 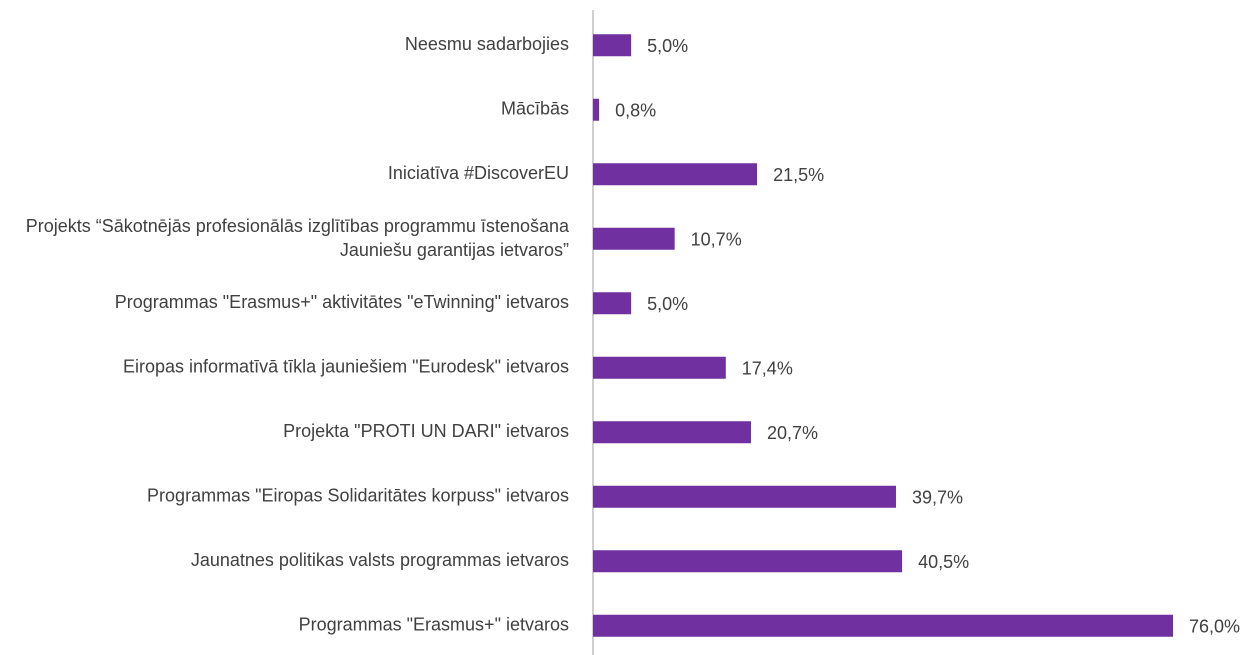 What do you see at coordinates (792, 433) in the screenshot?
I see `value-label: 20,7%` at bounding box center [792, 433].